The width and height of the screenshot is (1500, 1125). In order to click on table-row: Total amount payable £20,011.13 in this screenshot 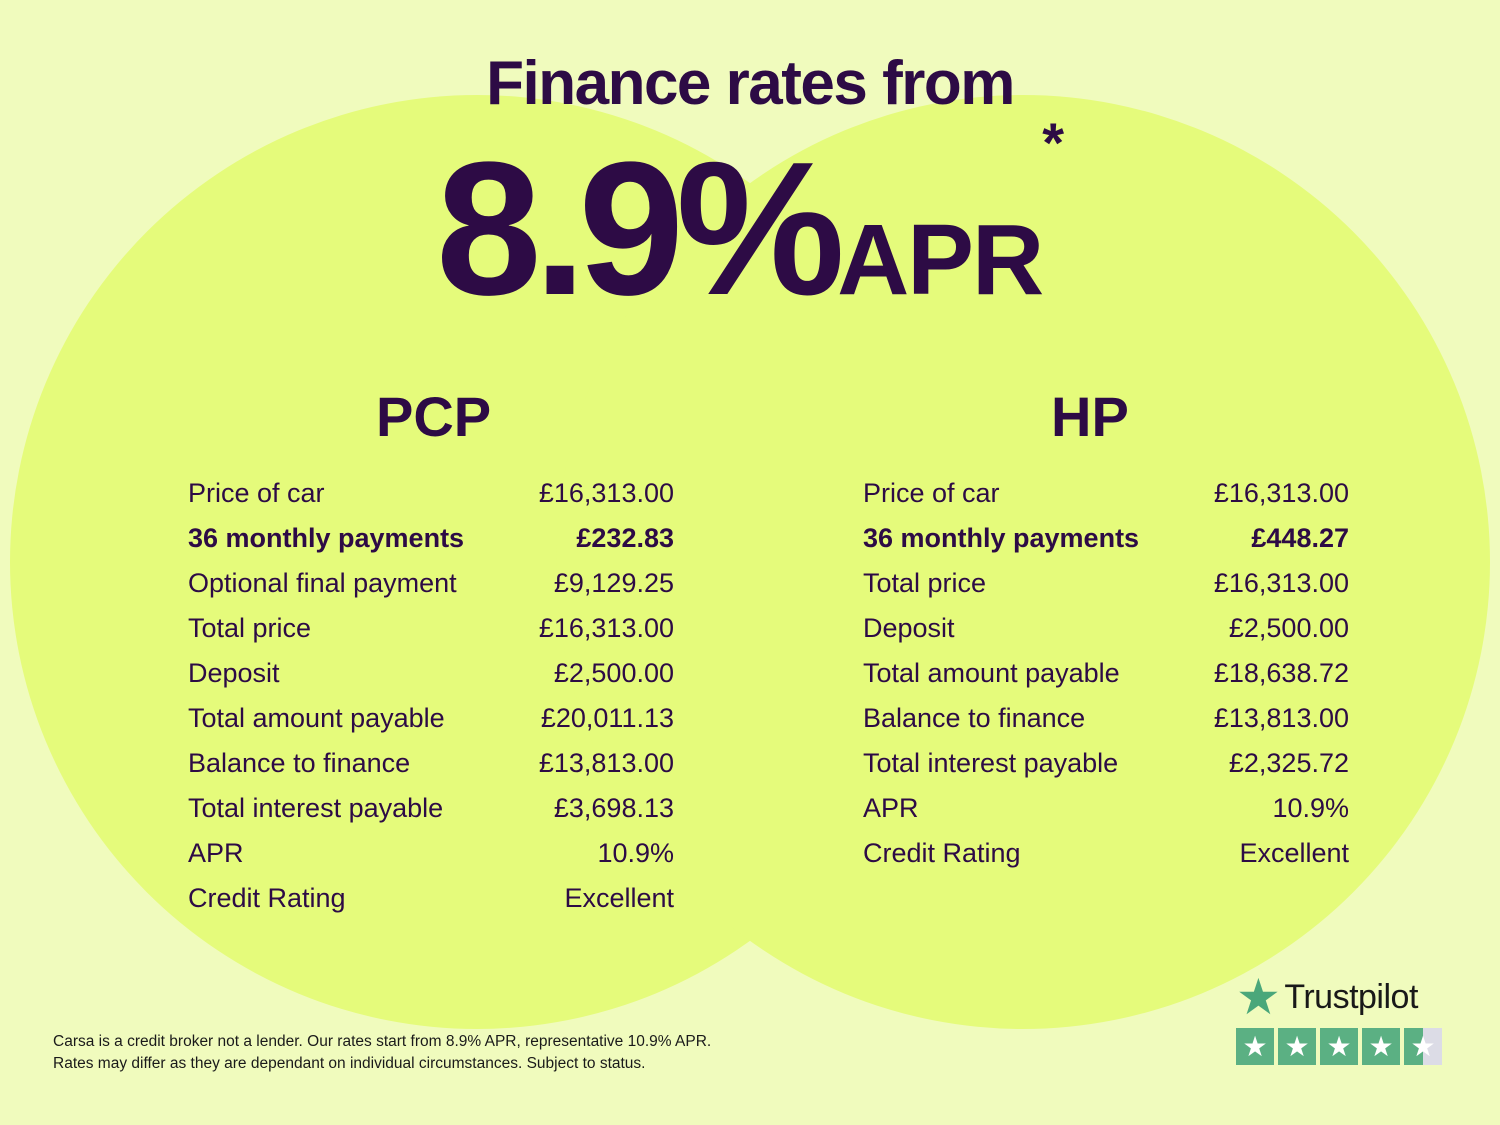, I will do `click(431, 718)`.